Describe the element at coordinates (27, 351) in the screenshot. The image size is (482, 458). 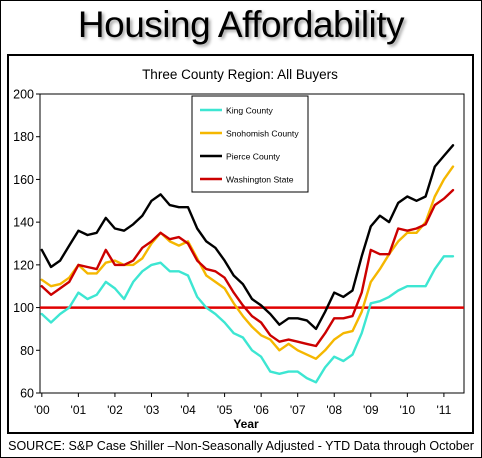
I see `y-tick-label: 80` at that location.